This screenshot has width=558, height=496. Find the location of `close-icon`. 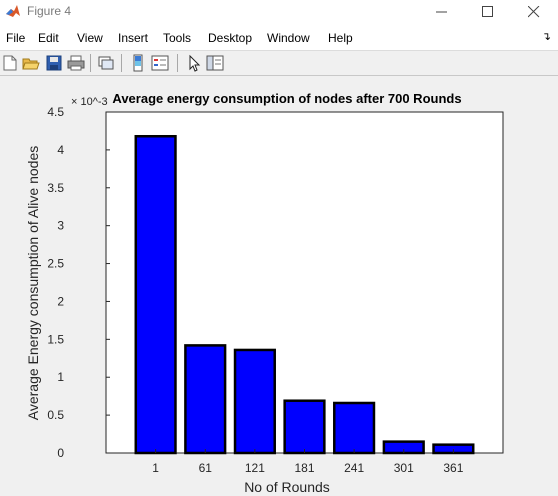

close-icon is located at coordinates (534, 12).